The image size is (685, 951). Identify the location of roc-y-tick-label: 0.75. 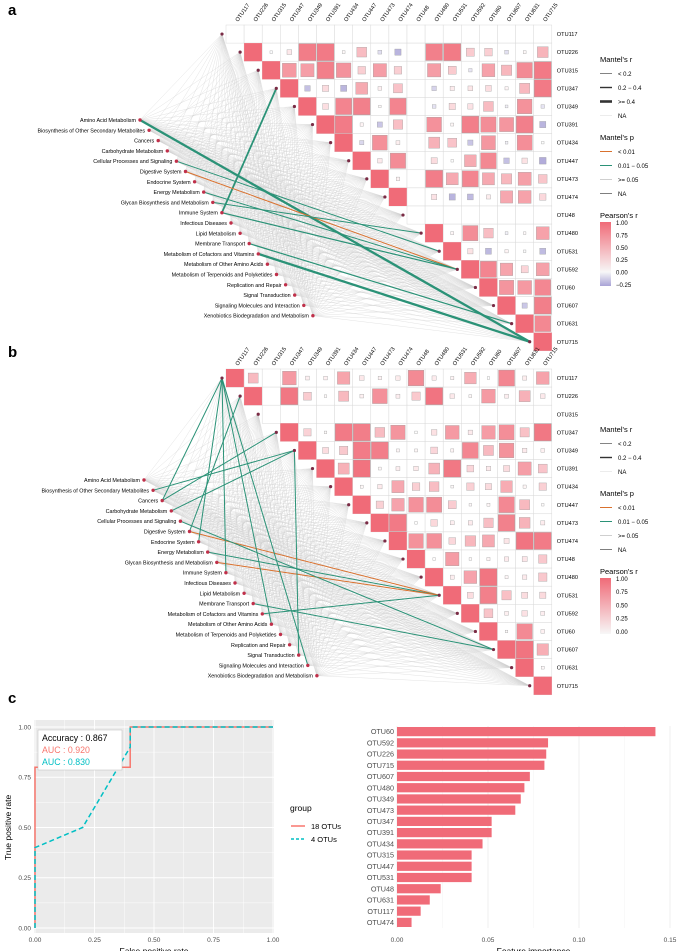
(24, 778).